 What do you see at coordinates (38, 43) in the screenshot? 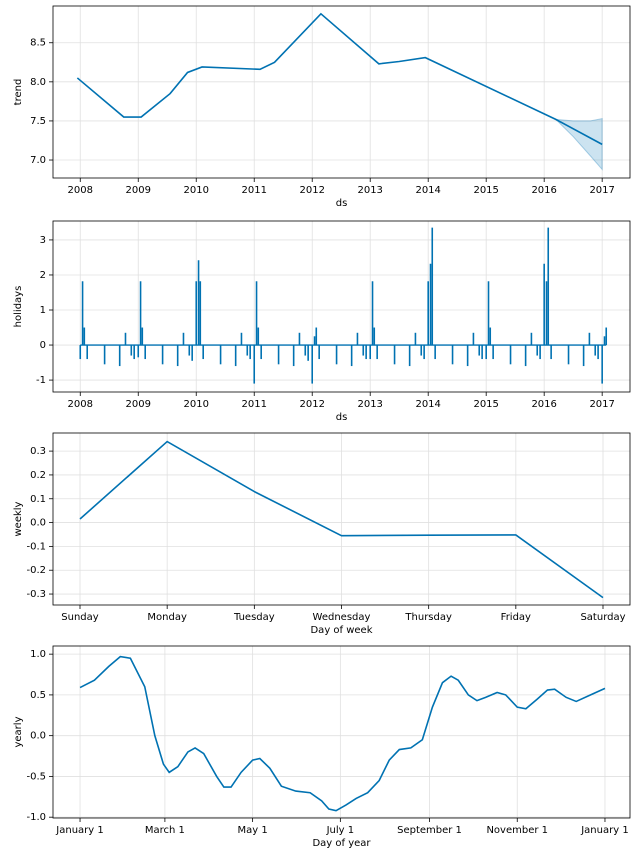
I see `y-tick-label: 8.5` at bounding box center [38, 43].